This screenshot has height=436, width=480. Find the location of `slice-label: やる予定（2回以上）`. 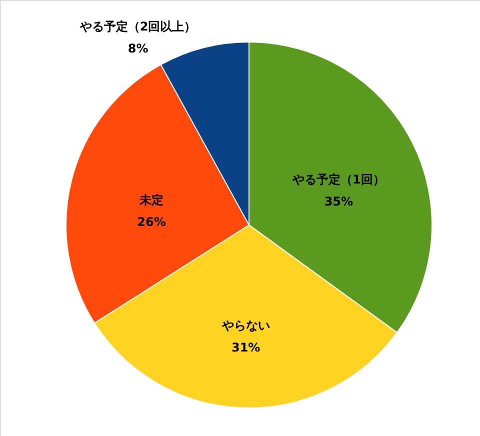

slice-label: やる予定（2回以上） is located at coordinates (137, 26).